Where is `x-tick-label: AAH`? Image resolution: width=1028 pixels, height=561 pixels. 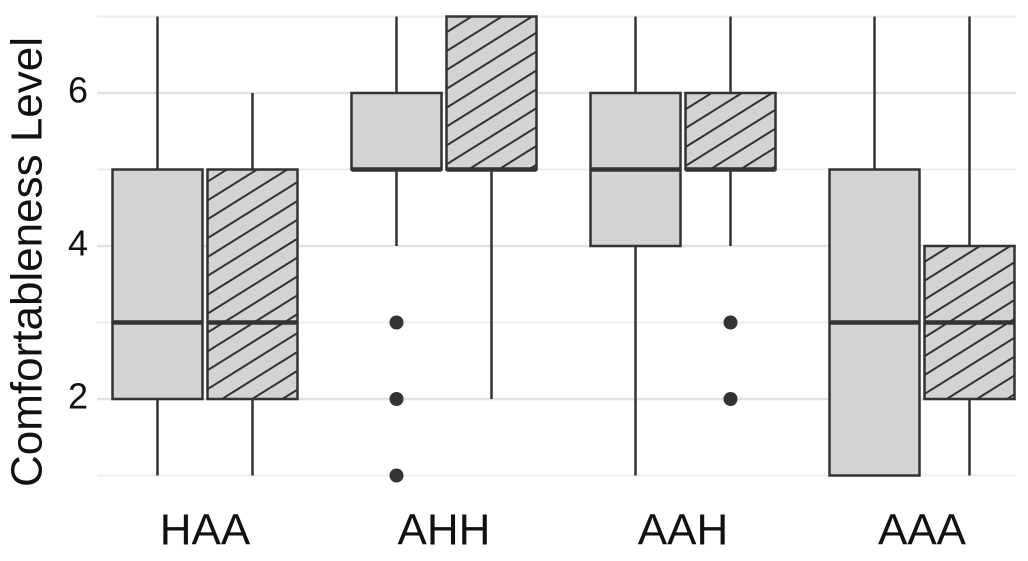 x-tick-label: AAH is located at coordinates (683, 530).